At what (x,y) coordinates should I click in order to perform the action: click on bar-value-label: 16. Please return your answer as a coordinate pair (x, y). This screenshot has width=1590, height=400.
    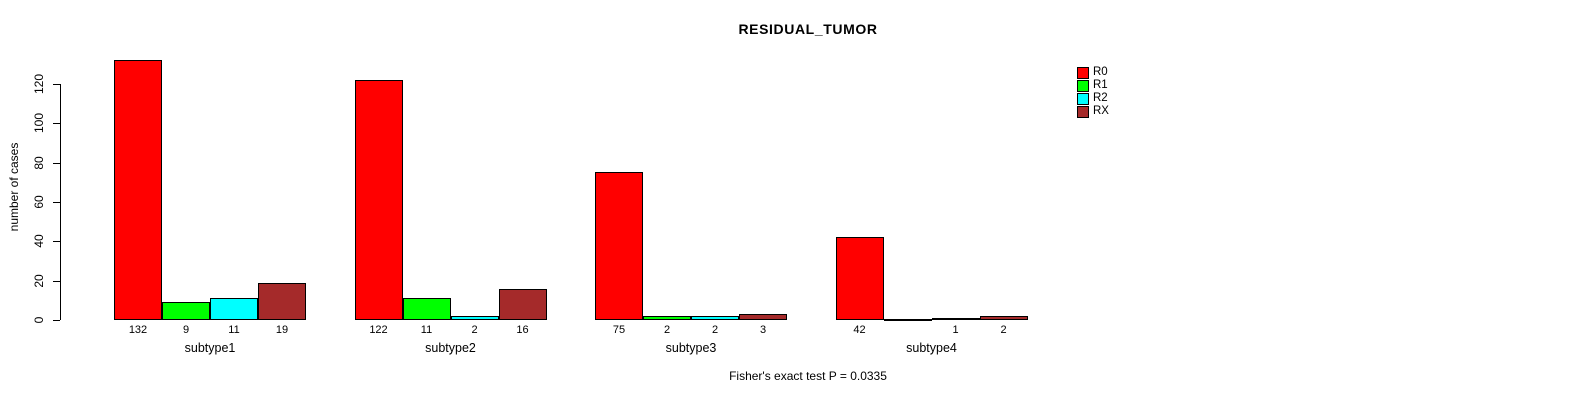
    Looking at the image, I should click on (522, 330).